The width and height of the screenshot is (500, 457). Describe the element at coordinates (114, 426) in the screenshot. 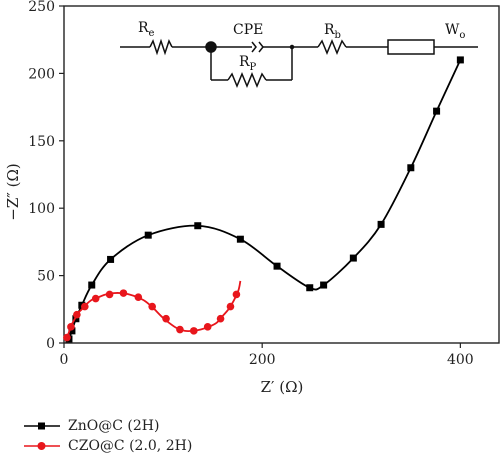

I see `legend-label-zno: ZnO@C (2H)` at that location.